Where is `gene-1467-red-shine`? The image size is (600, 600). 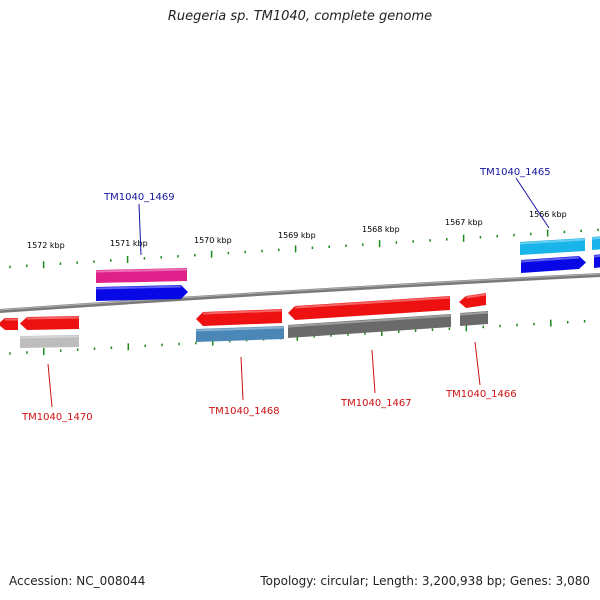
gene-1467-red-shine is located at coordinates (372, 302).